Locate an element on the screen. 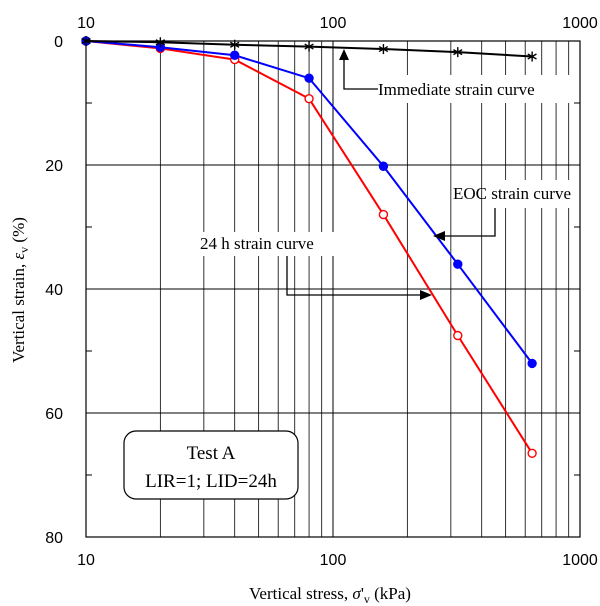 The image size is (600, 606). y-tick-label: 20 is located at coordinates (54, 166).